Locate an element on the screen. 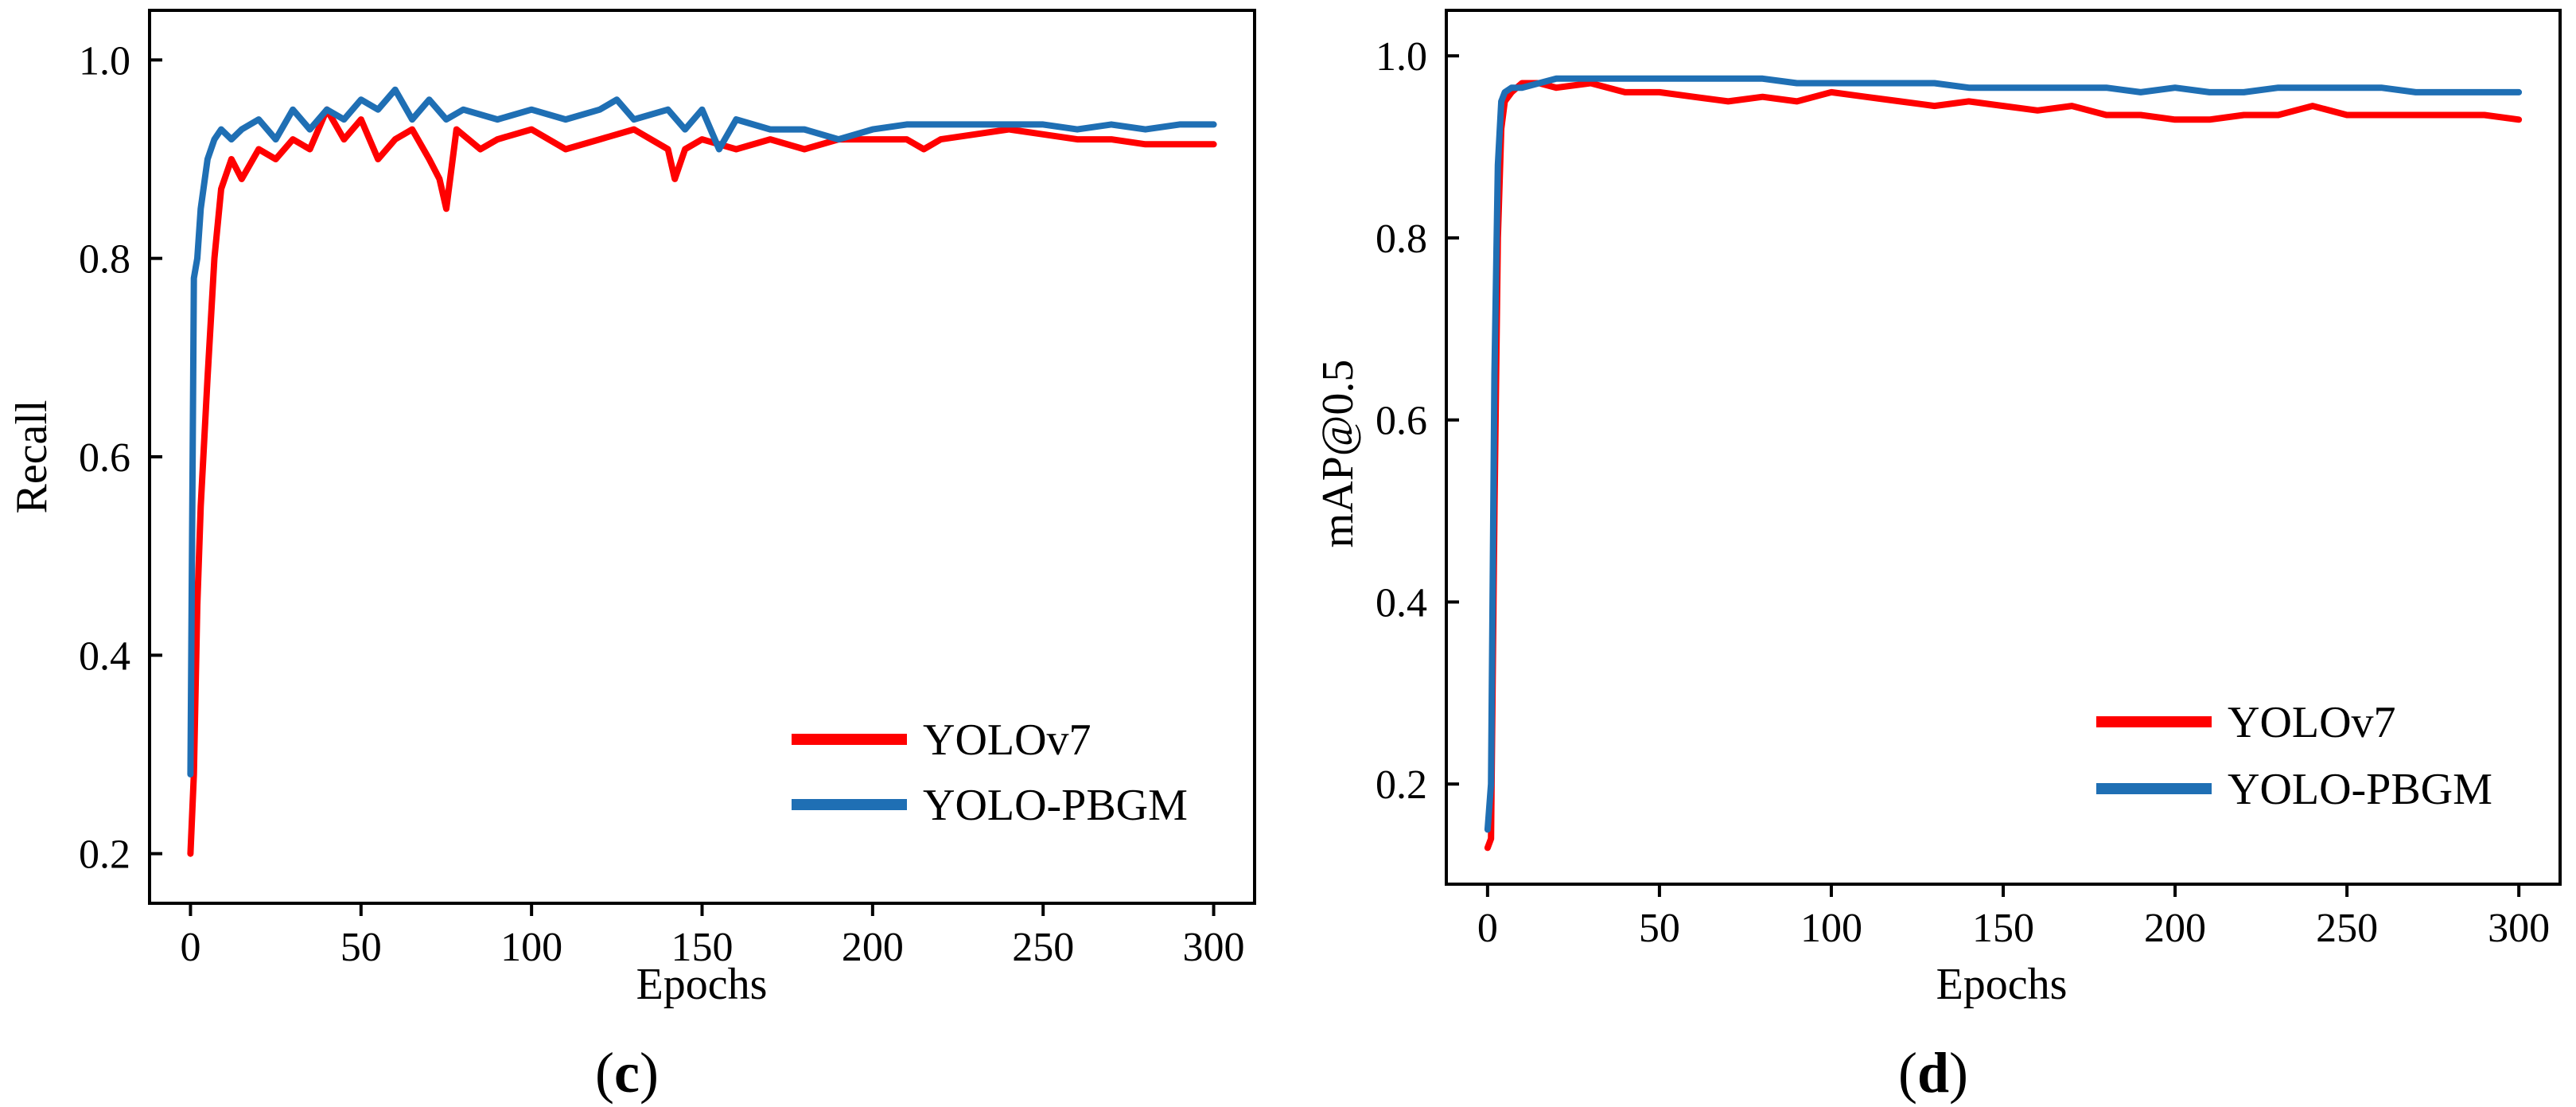 The height and width of the screenshot is (1107, 2576). panel-label-d: (d) is located at coordinates (1933, 1073).